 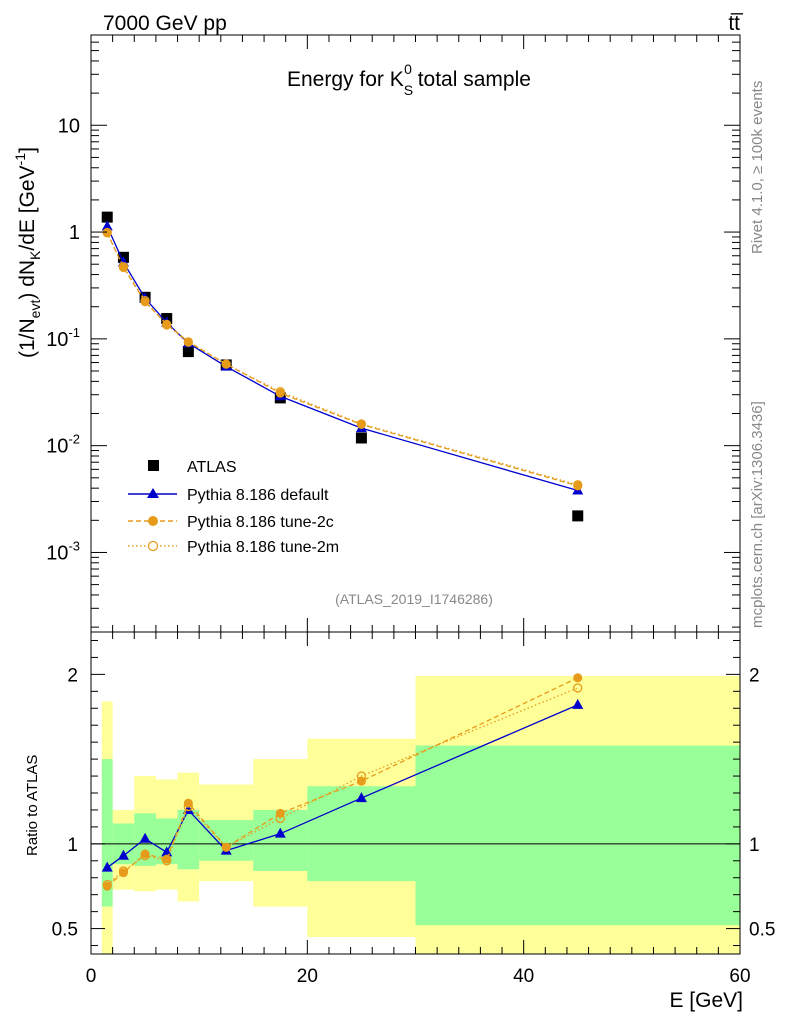 What do you see at coordinates (32, 805) in the screenshot?
I see `ratio-y-axis-label: Ratio to ATLAS` at bounding box center [32, 805].